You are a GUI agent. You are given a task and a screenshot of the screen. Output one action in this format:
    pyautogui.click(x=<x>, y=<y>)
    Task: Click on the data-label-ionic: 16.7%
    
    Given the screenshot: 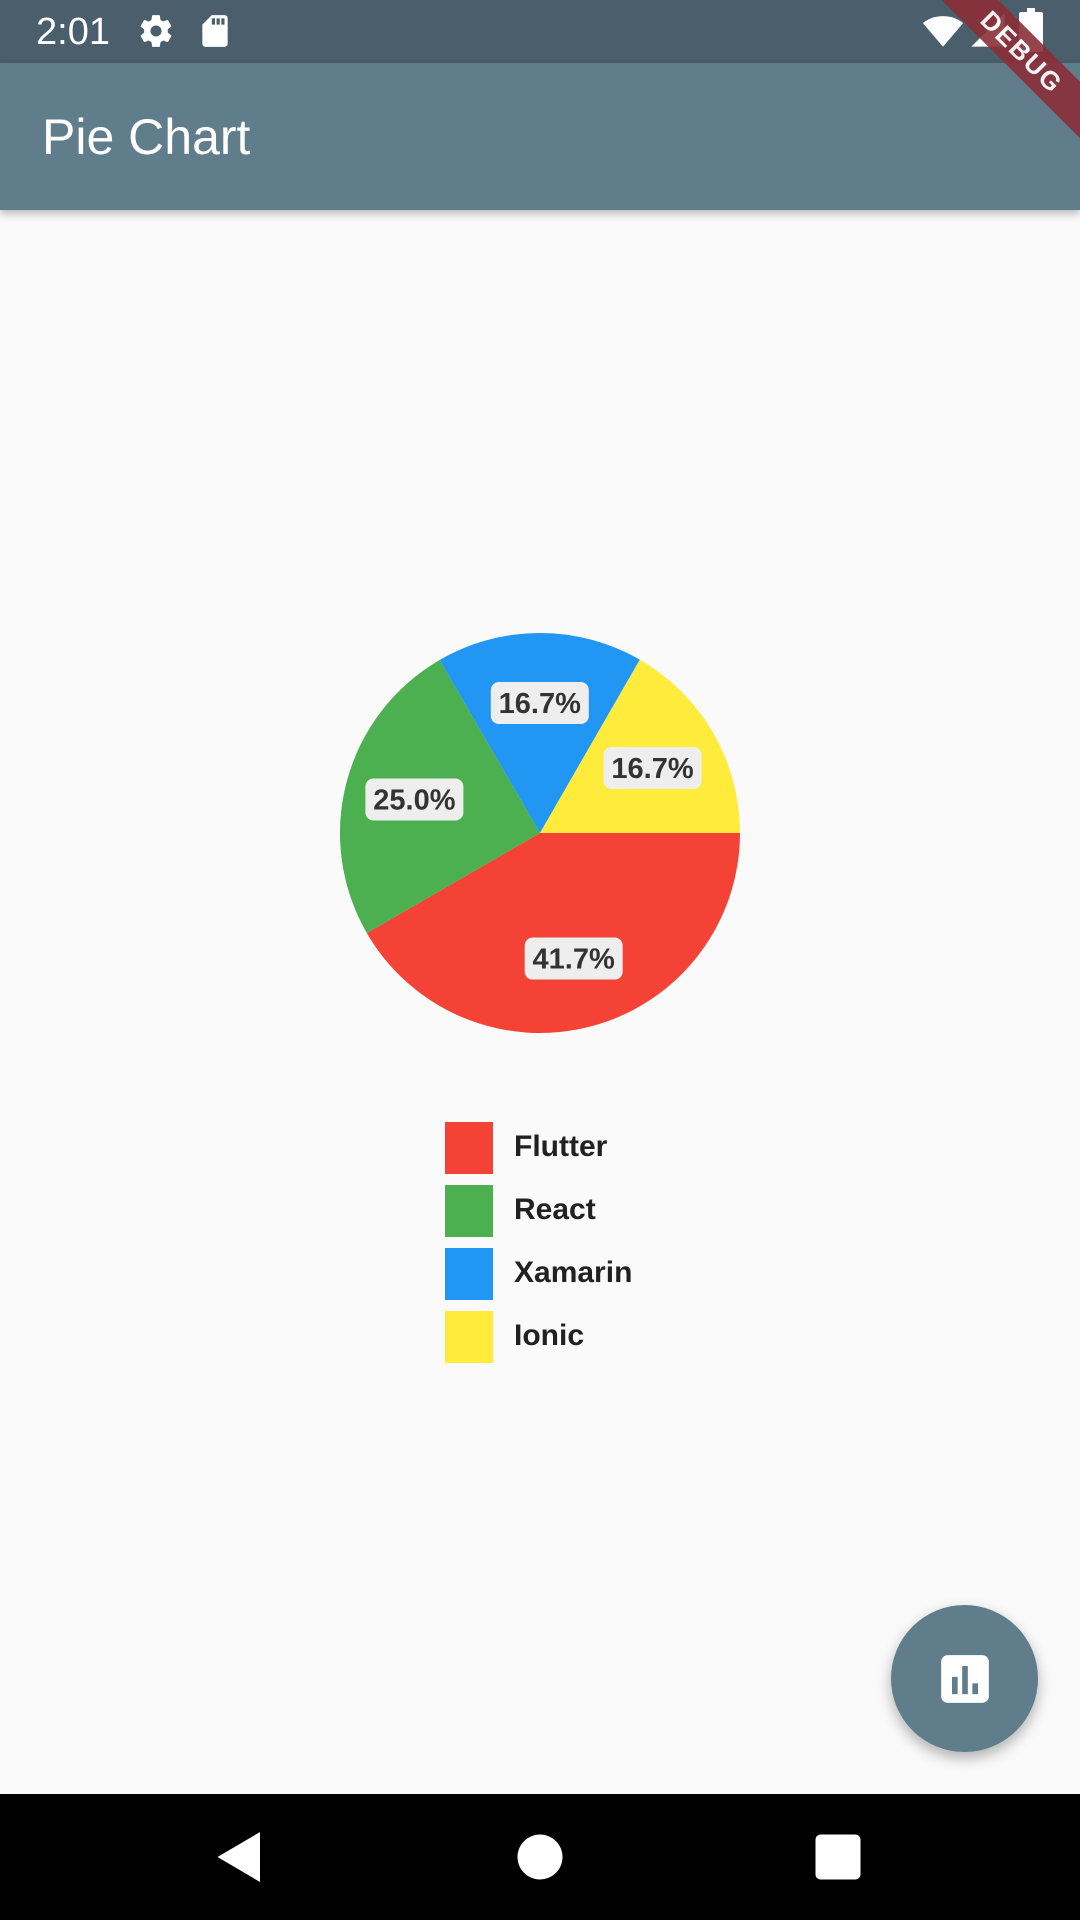 What is the action you would take?
    pyautogui.click(x=653, y=768)
    